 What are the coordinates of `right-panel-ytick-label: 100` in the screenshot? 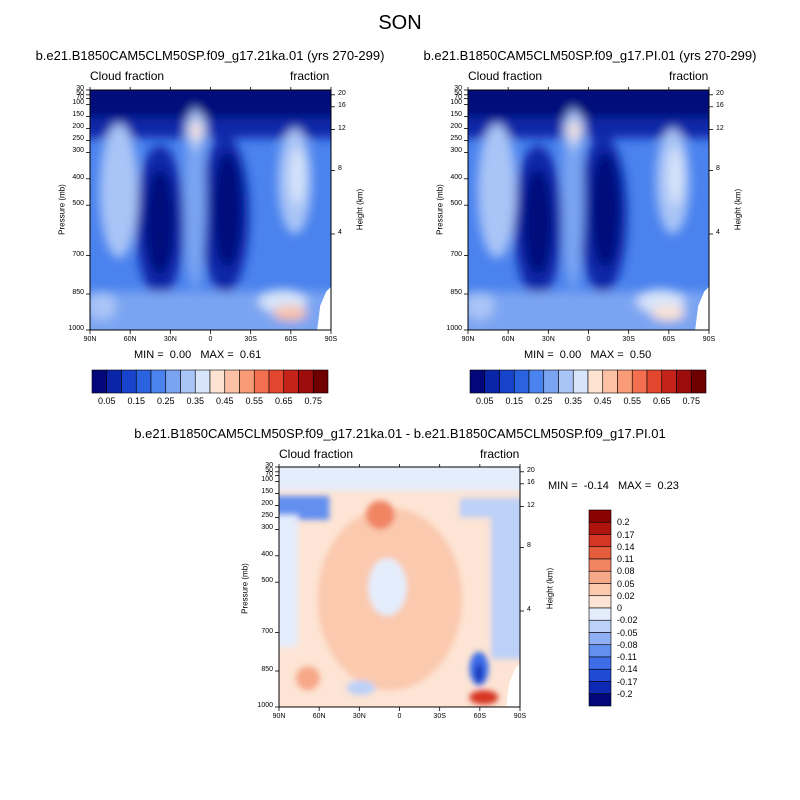 It's located at (456, 103).